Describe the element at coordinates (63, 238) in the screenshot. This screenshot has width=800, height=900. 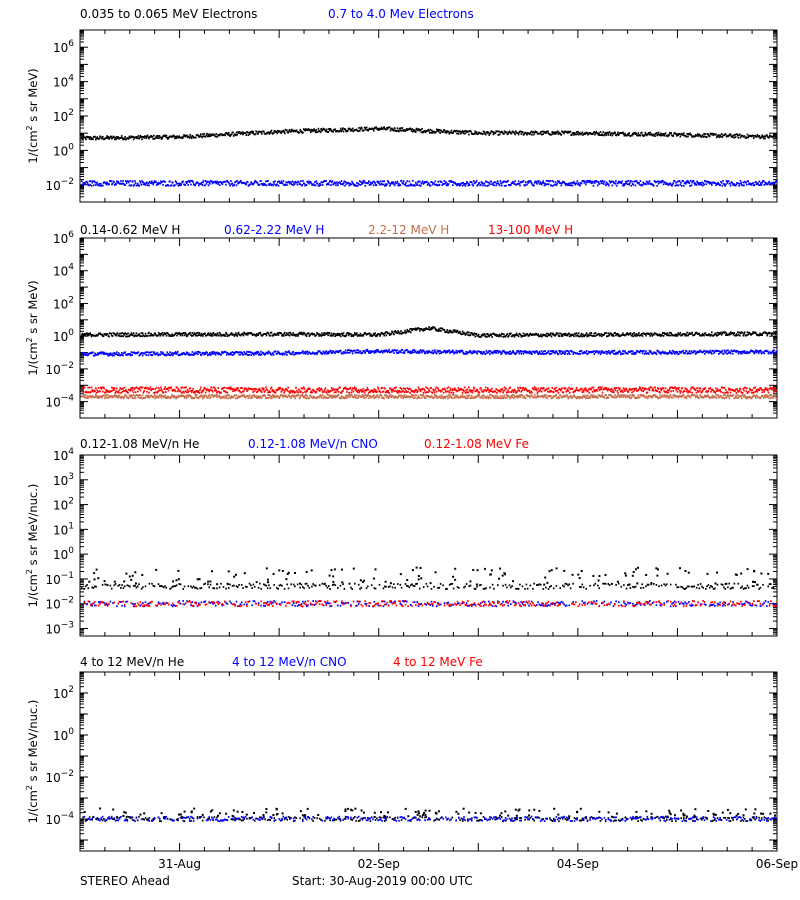
I see `y-tick-label: 106` at that location.